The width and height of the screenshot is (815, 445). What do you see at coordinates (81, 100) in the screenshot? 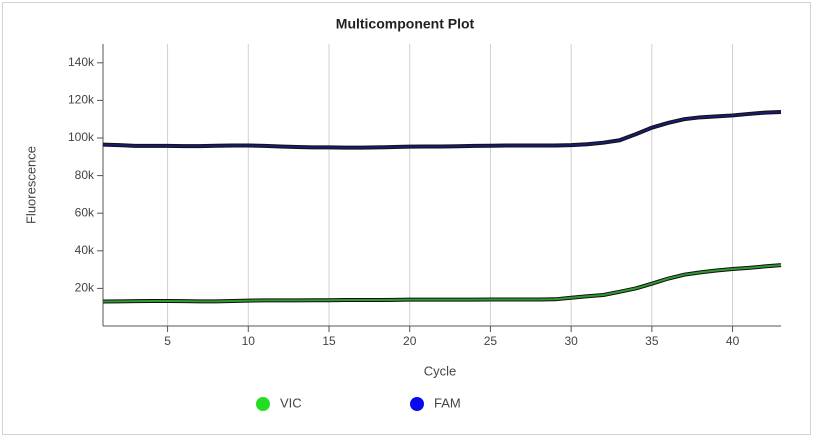
I see `y-tick-label: 120k` at bounding box center [81, 100].